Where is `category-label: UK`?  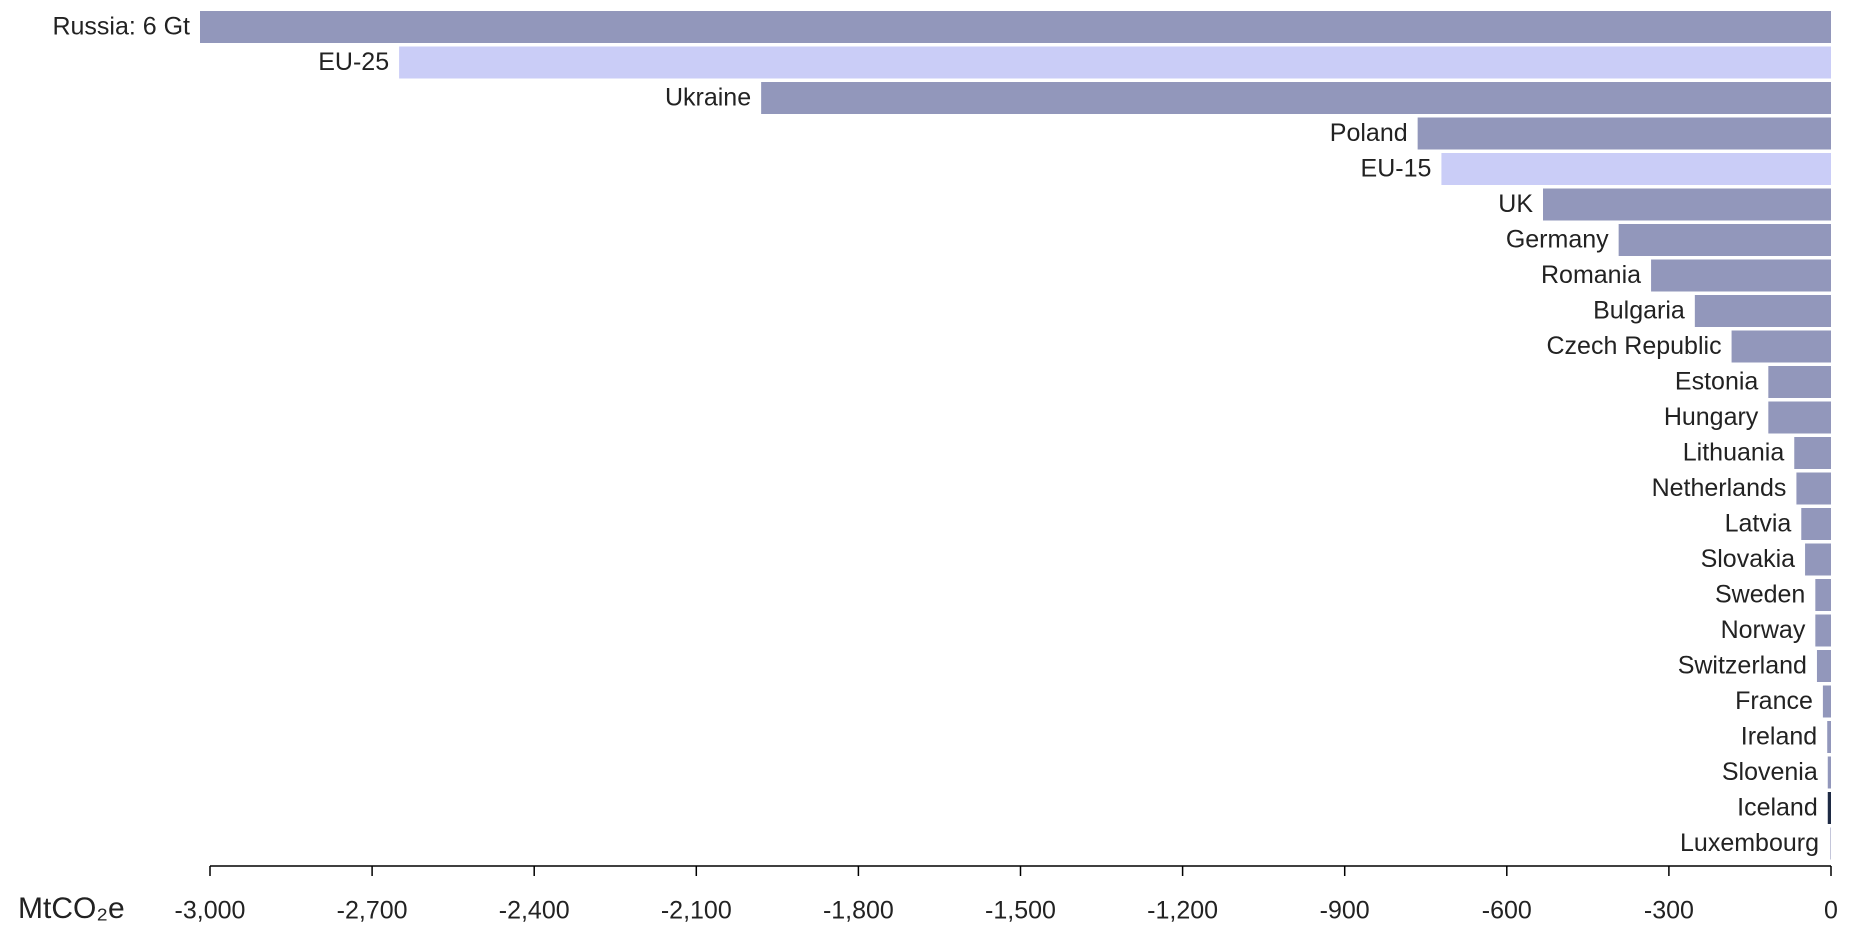
category-label: UK is located at coordinates (1515, 204).